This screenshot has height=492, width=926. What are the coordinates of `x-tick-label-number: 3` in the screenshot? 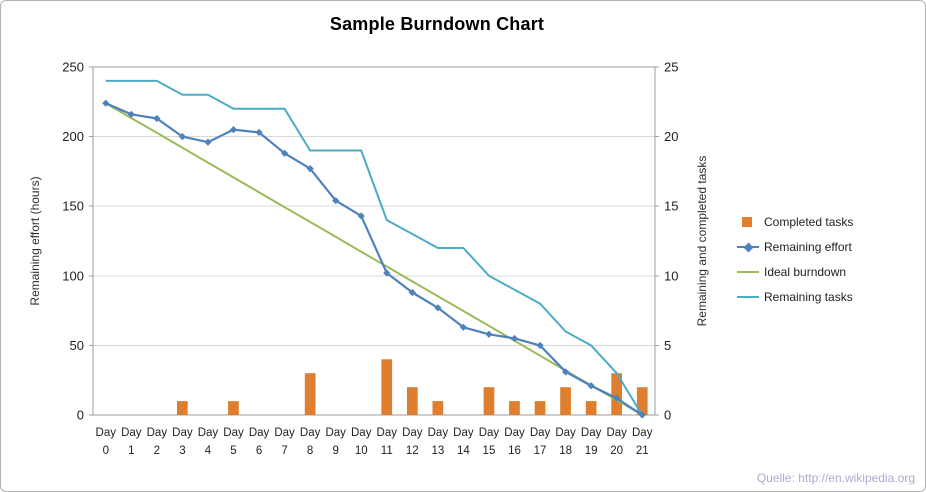 It's located at (182, 451).